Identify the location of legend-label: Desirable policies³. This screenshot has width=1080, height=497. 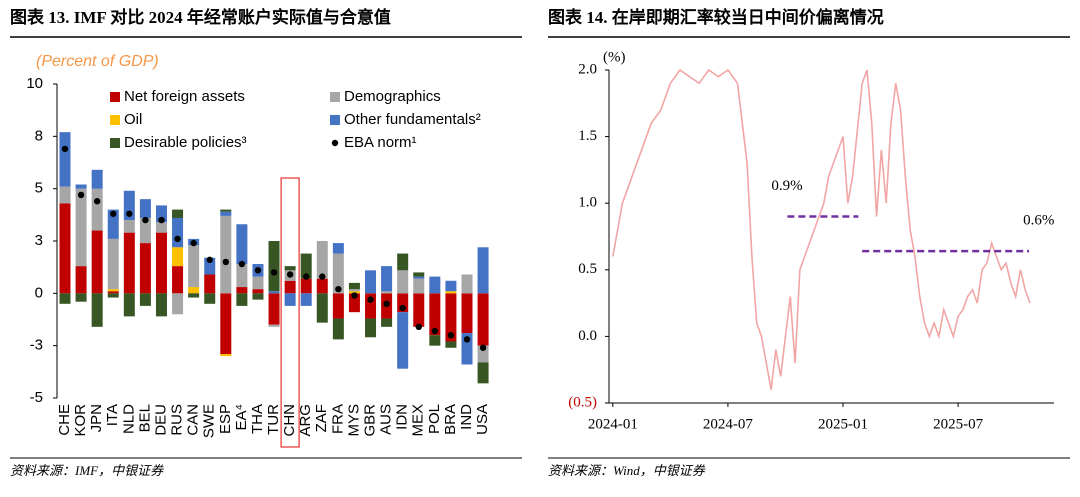
(185, 142).